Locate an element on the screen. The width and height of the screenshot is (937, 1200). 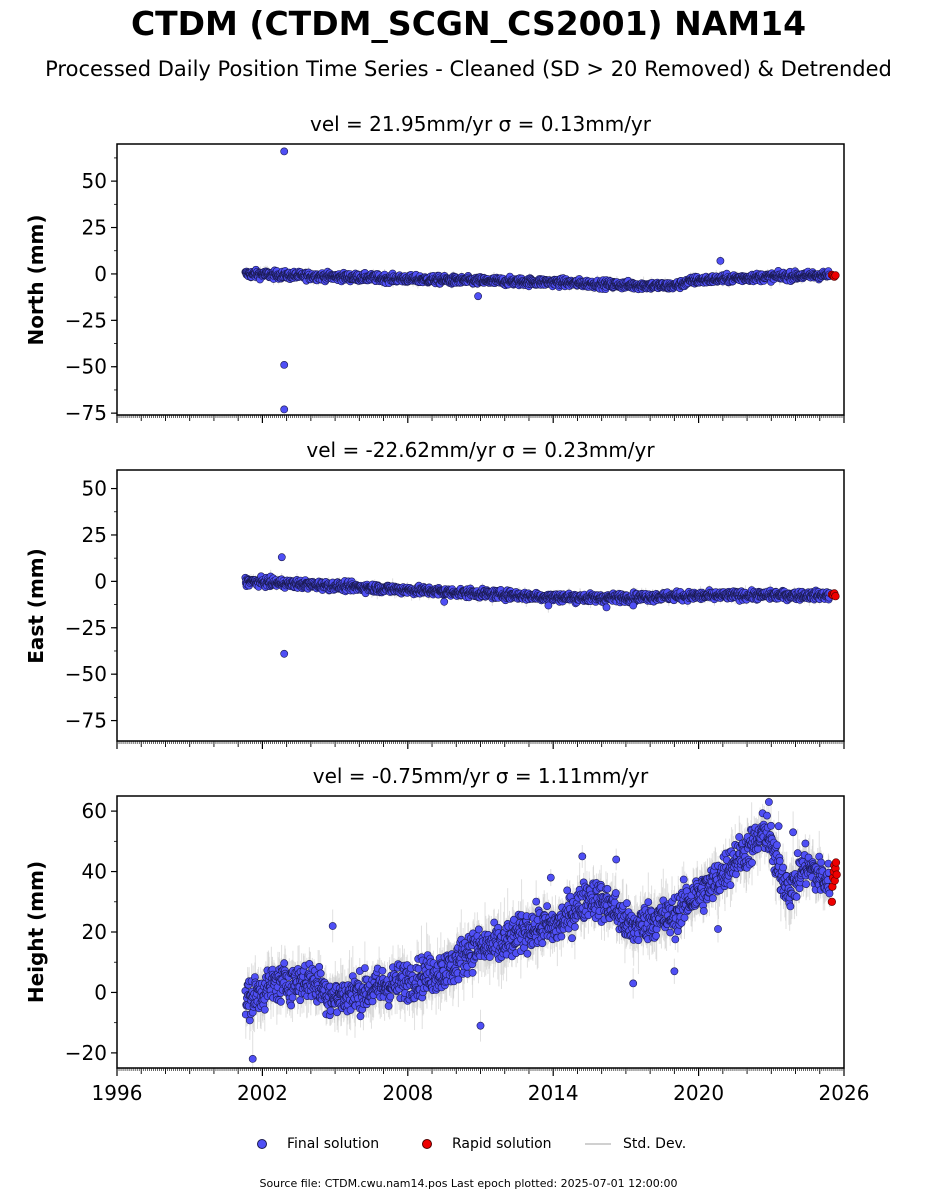
panel-title-height: vel = -0.75mm/yr σ = 1.11mm/yr is located at coordinates (480, 776).